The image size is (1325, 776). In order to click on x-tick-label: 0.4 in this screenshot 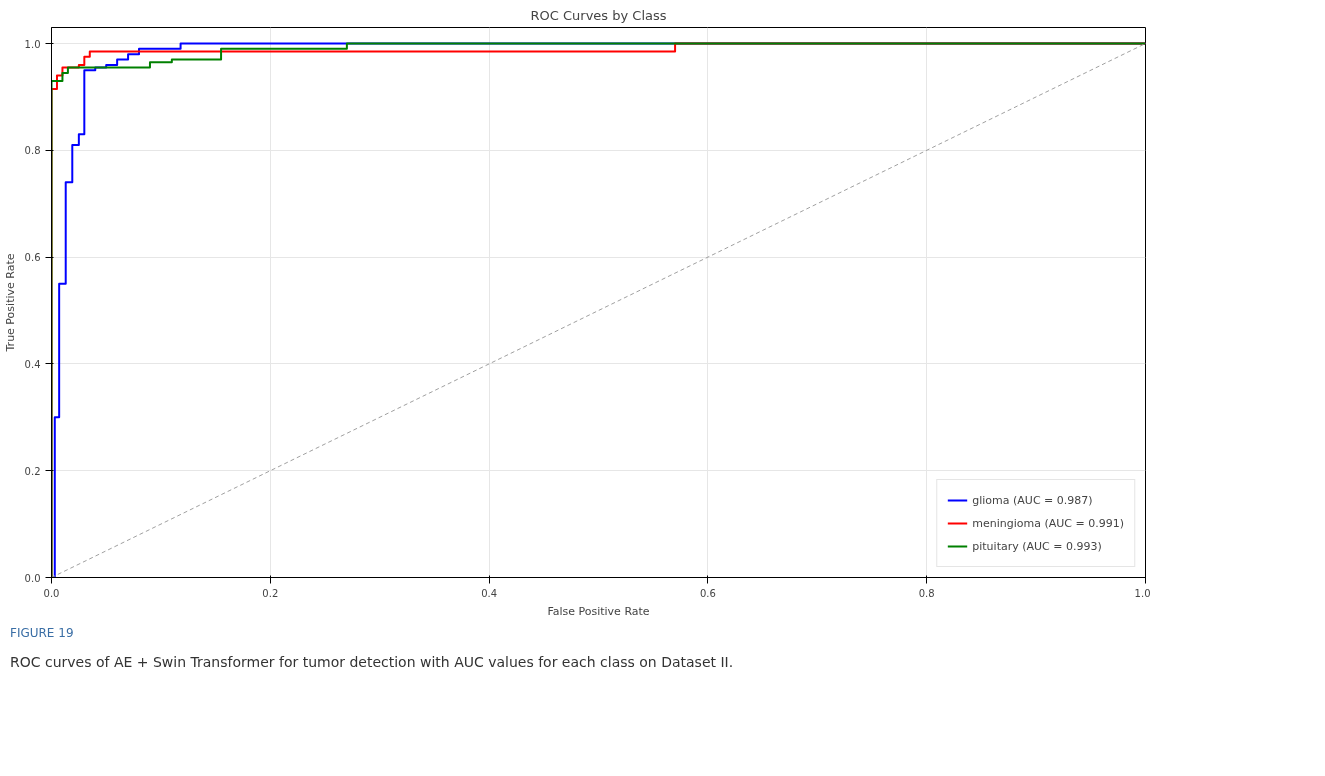, I will do `click(489, 593)`.